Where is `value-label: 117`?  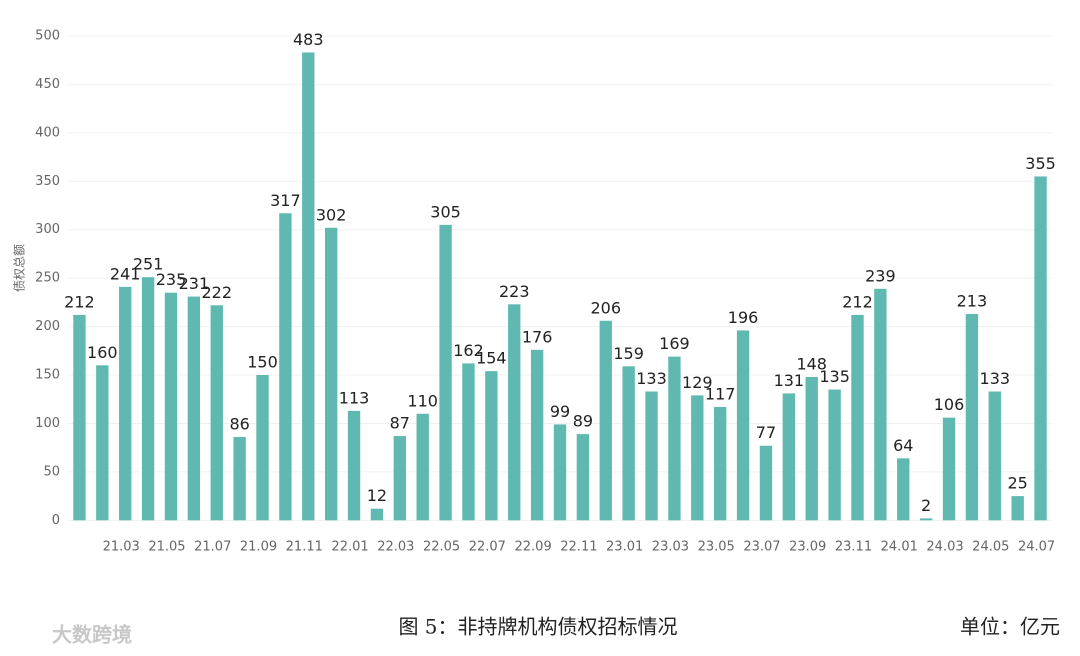 value-label: 117 is located at coordinates (720, 393).